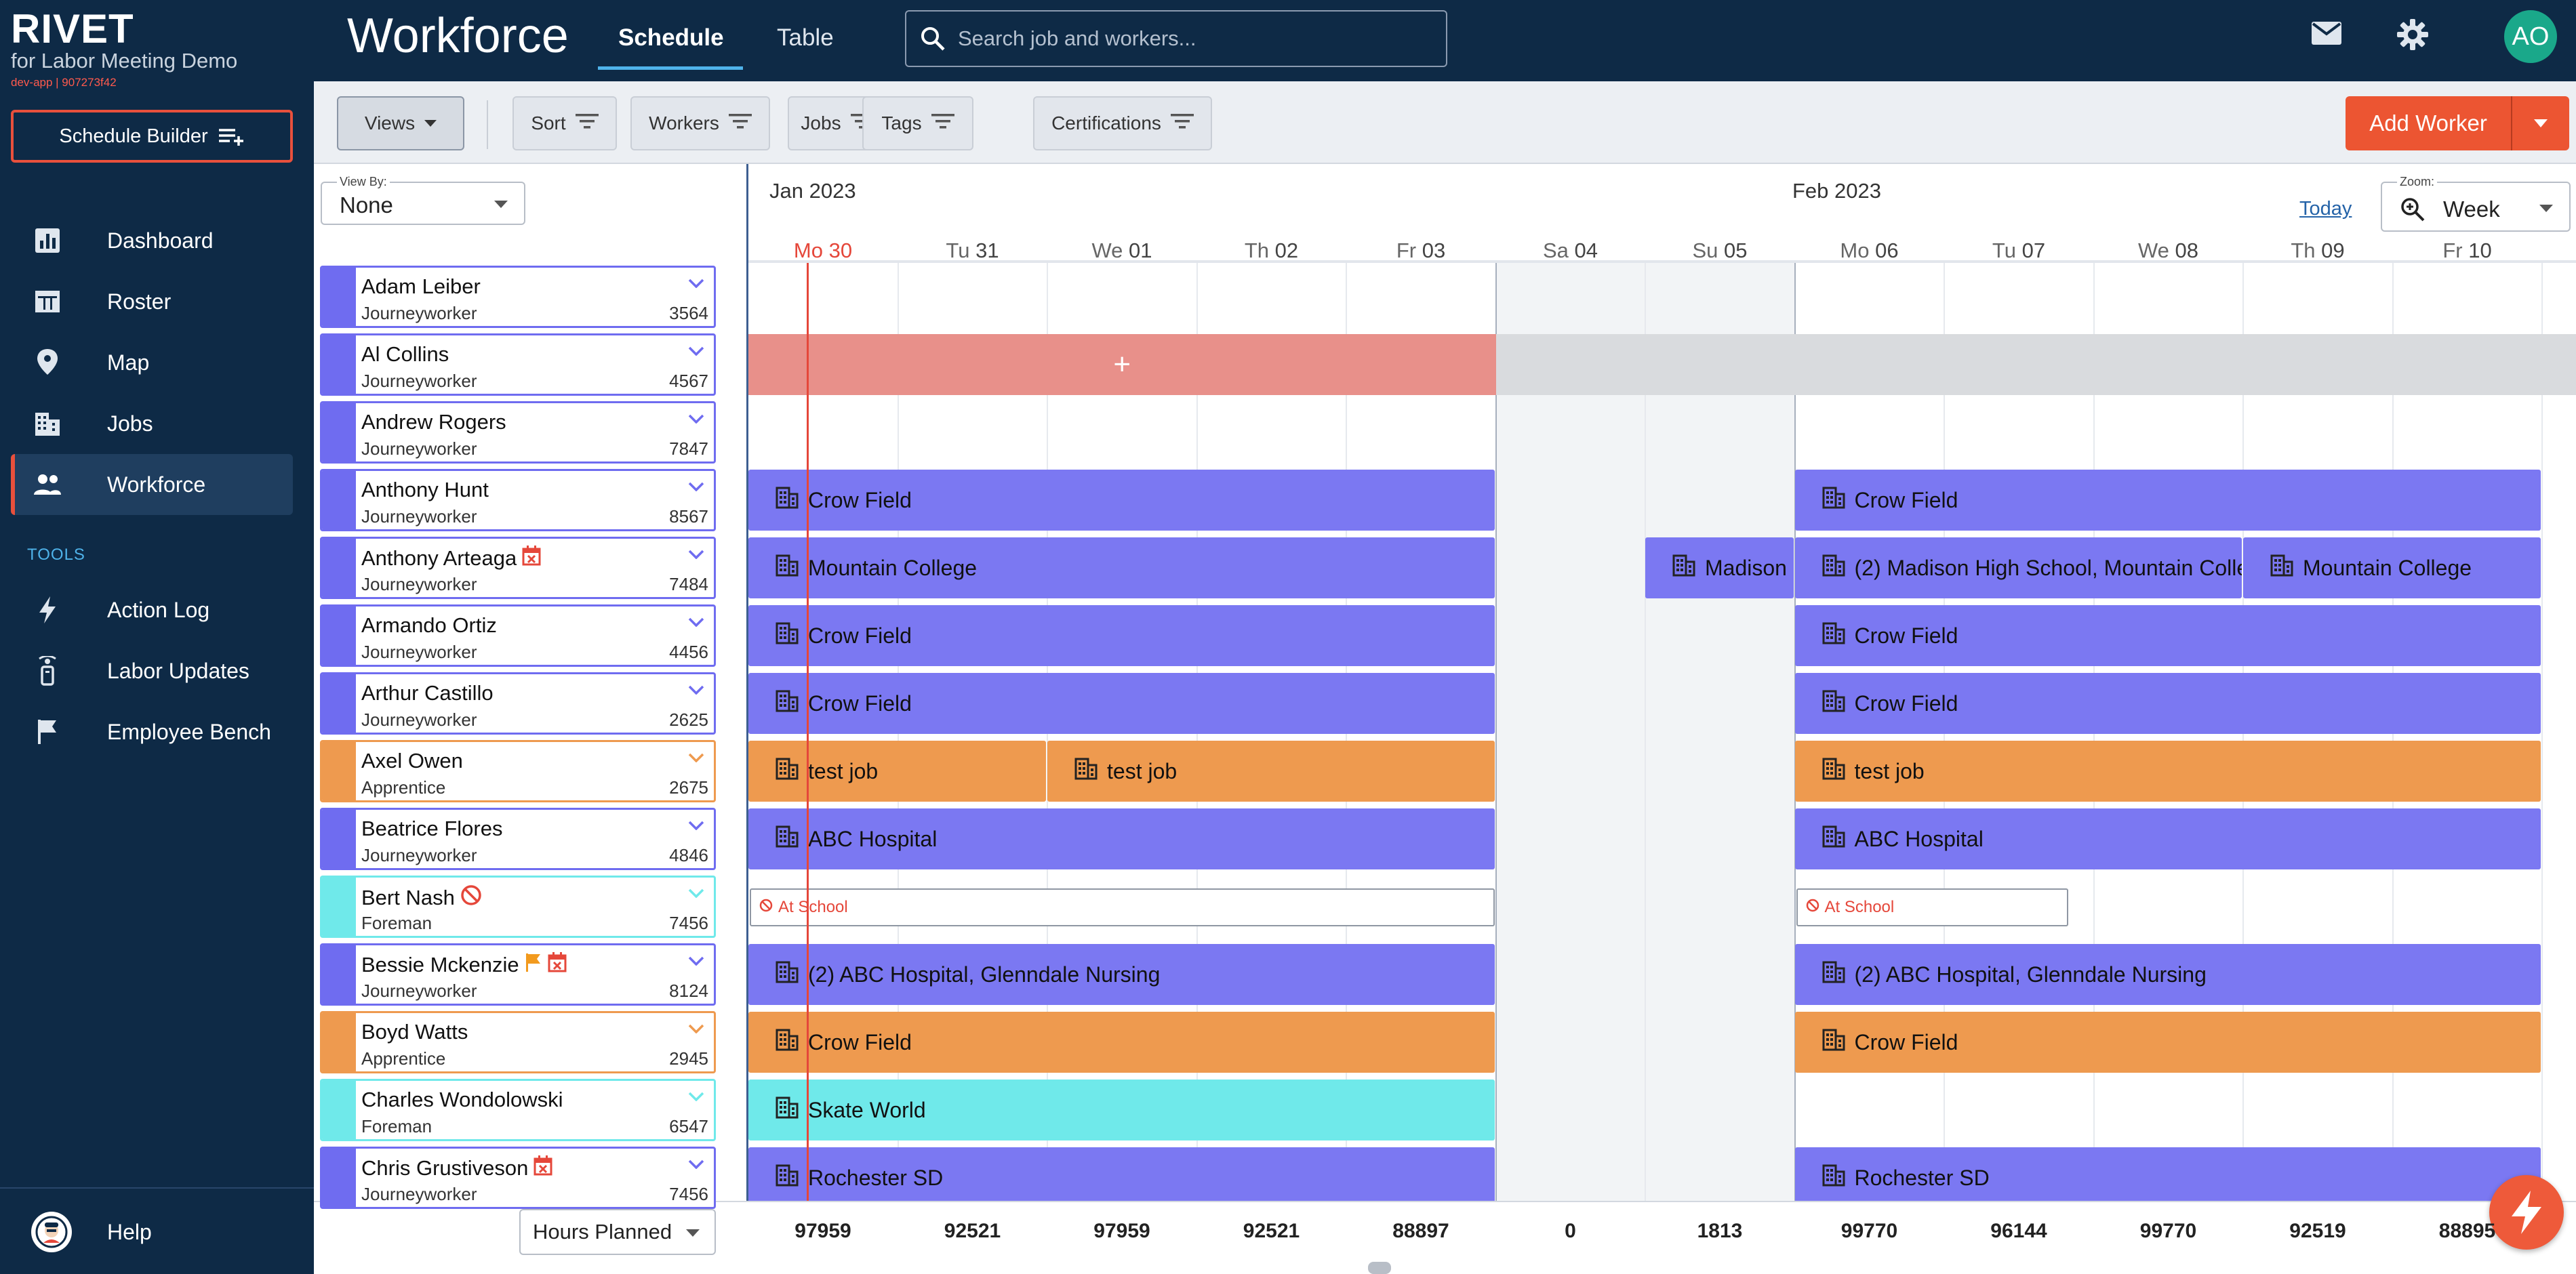  I want to click on help-link: Help, so click(156, 1232).